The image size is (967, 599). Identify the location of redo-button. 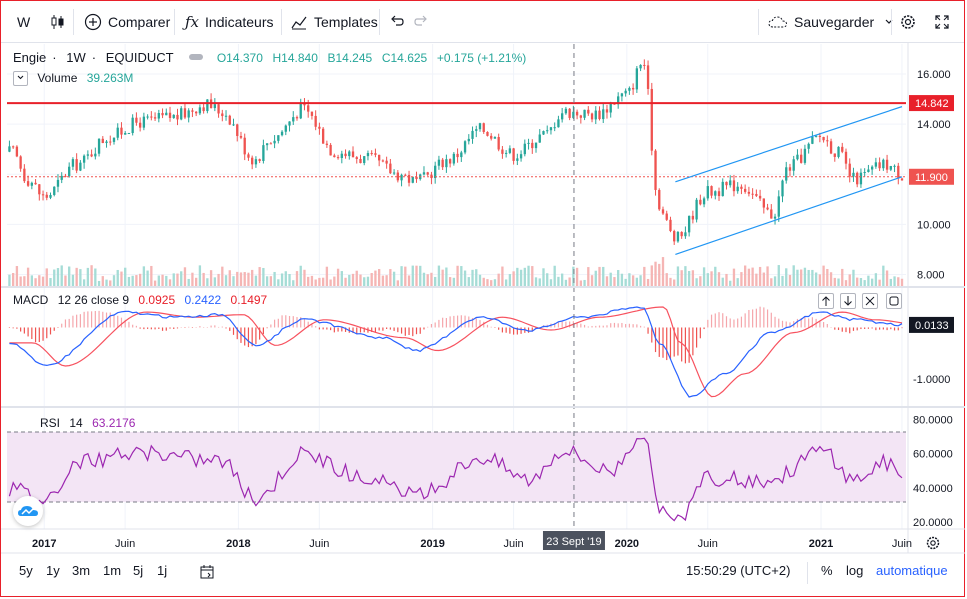
(421, 21).